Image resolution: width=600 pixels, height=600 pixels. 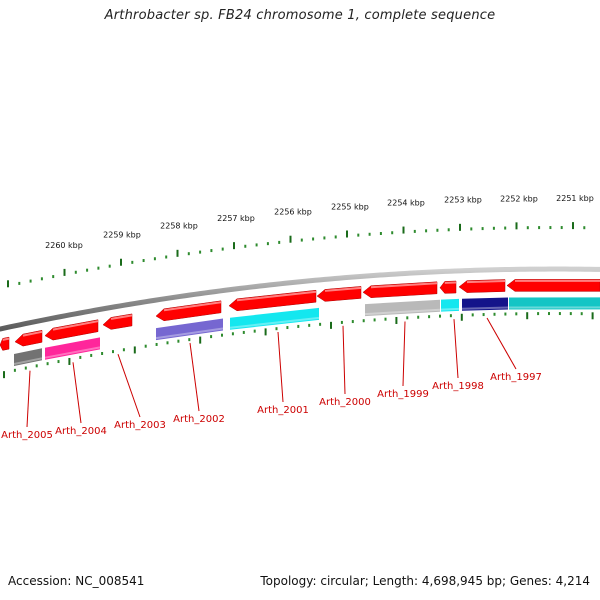 I want to click on kbp-label: 2251 kbp, so click(x=575, y=198).